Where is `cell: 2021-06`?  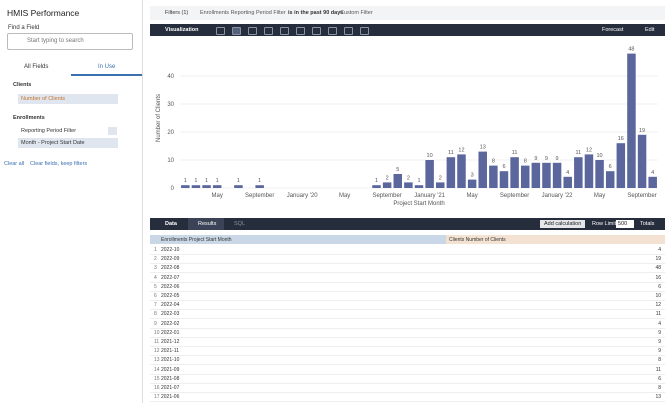 cell: 2021-06 is located at coordinates (170, 397).